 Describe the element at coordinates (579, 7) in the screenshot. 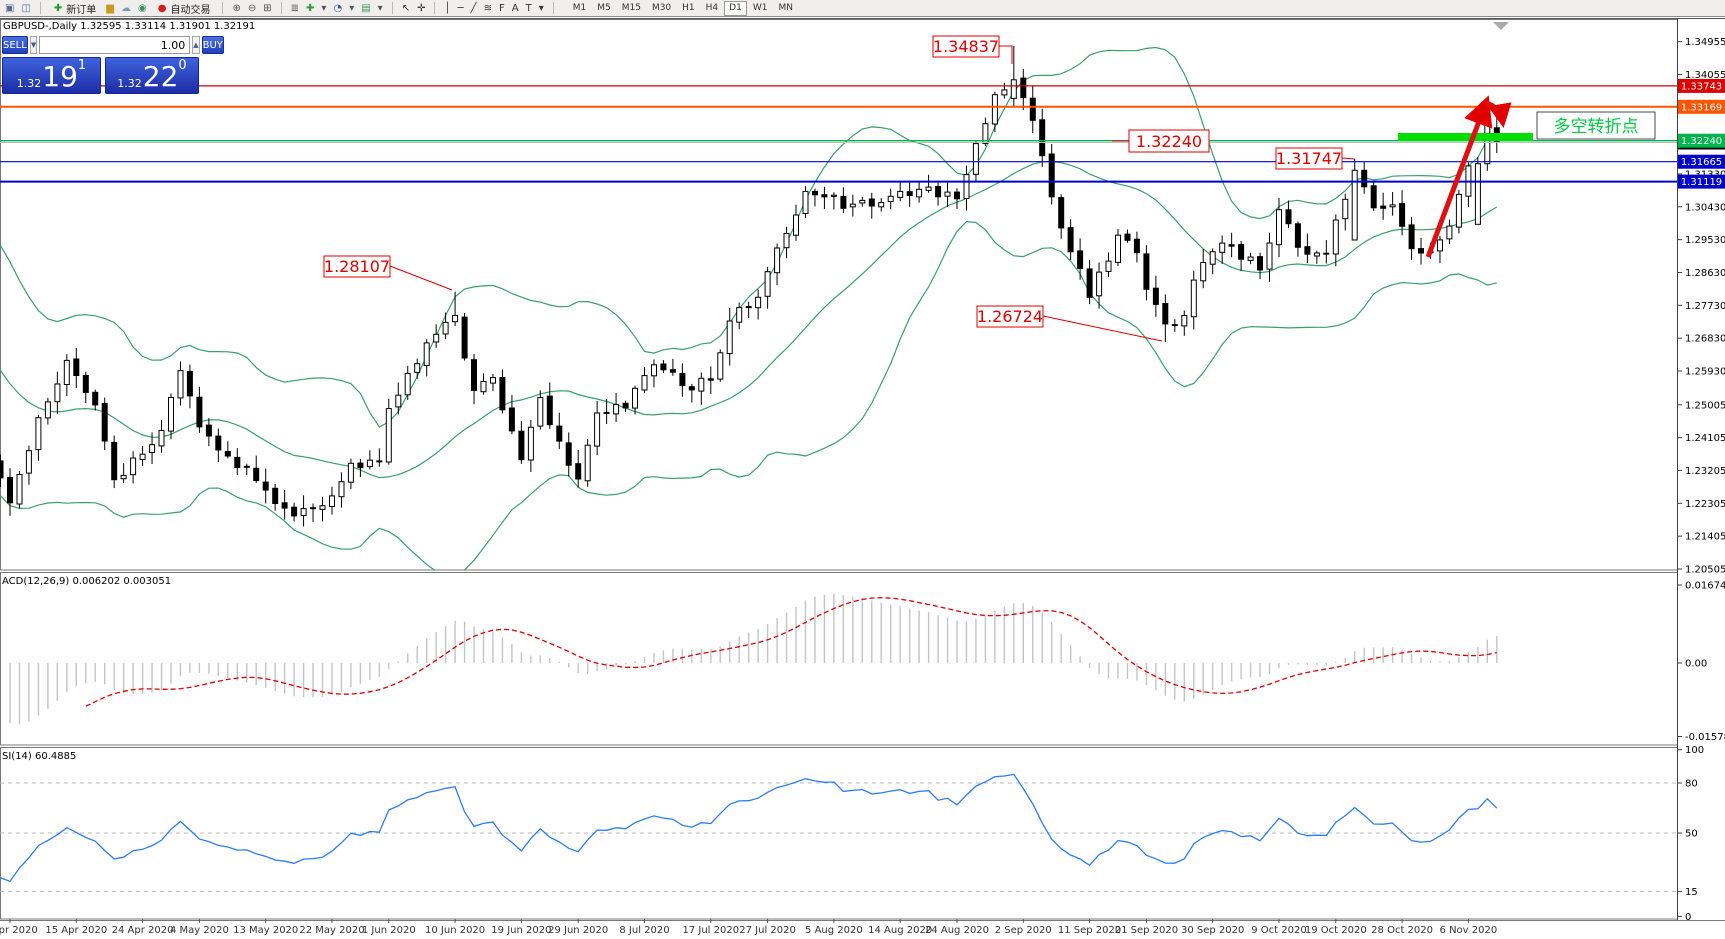

I see `timeframe-button-M1: M1` at that location.